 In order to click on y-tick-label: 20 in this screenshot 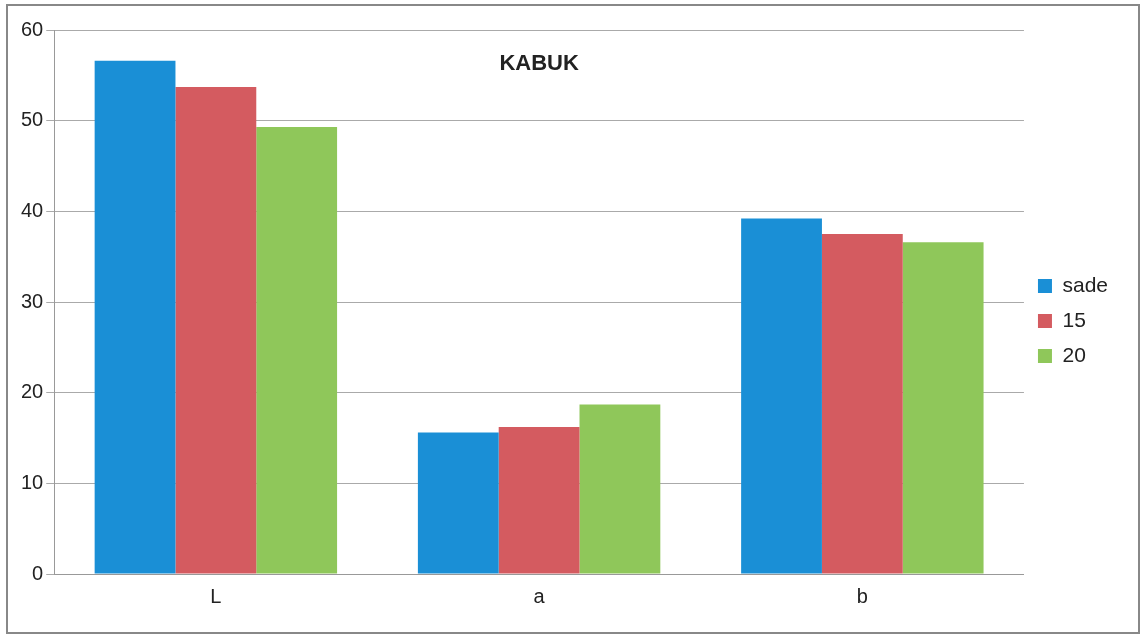, I will do `click(32, 391)`.